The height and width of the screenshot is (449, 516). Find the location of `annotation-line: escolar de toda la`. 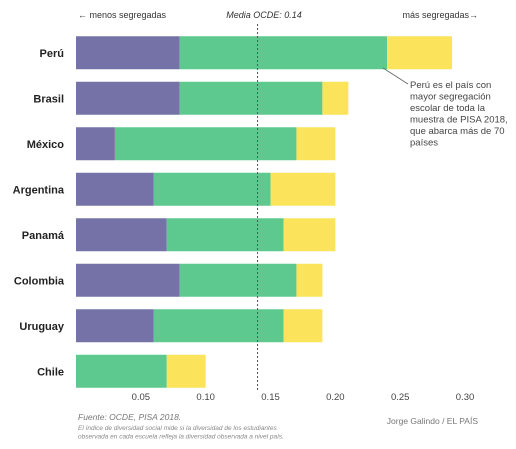

annotation-line: escolar de toda la is located at coordinates (448, 108).